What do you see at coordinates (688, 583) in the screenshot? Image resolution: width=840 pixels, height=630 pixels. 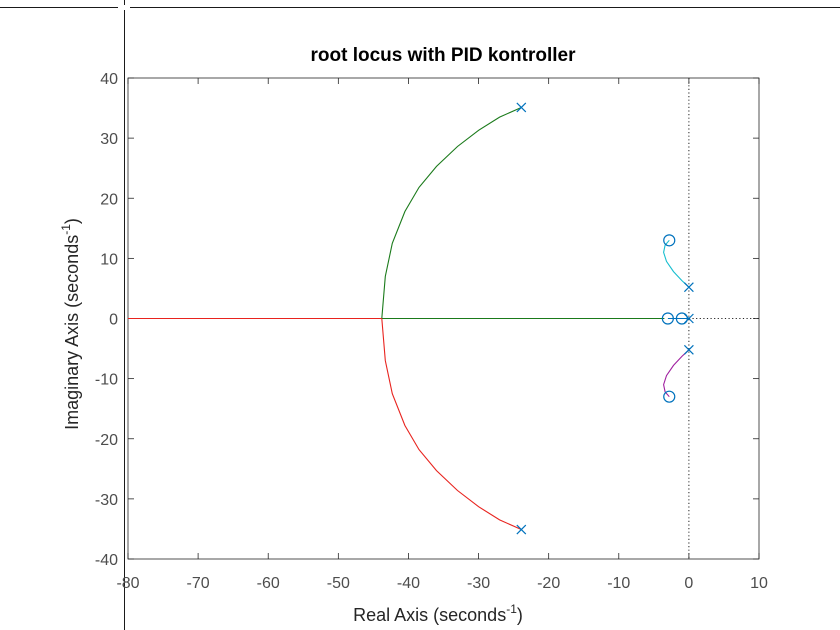 I see `x-tick-label: 0` at bounding box center [688, 583].